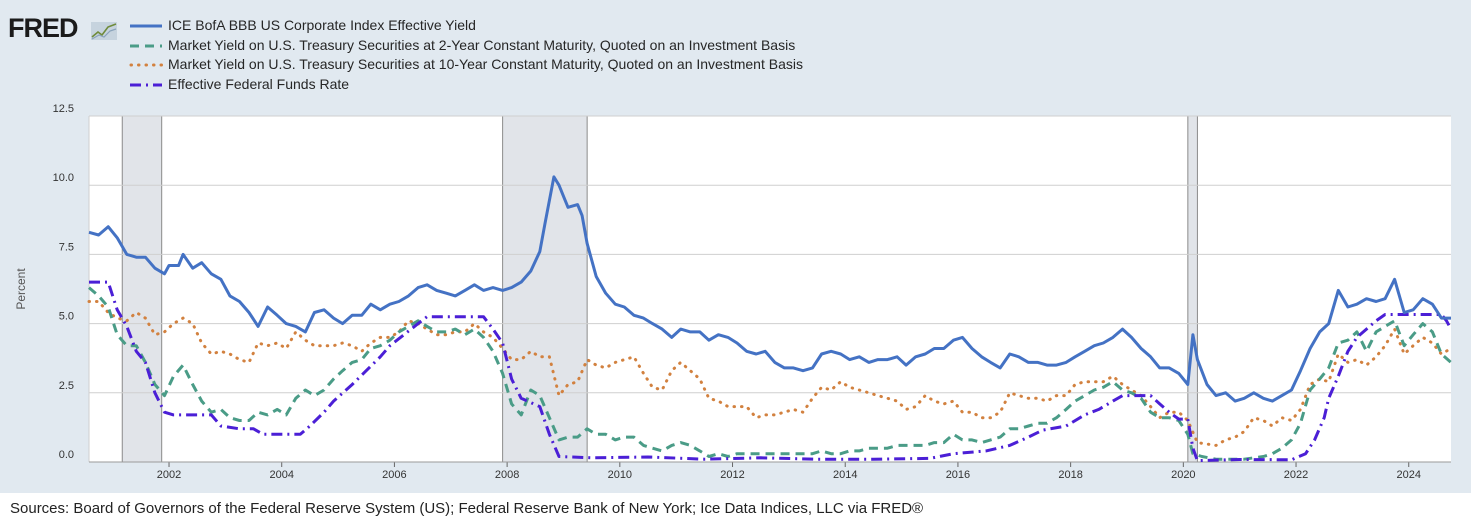  Describe the element at coordinates (66, 386) in the screenshot. I see `y-tick-label: 2.5` at that location.